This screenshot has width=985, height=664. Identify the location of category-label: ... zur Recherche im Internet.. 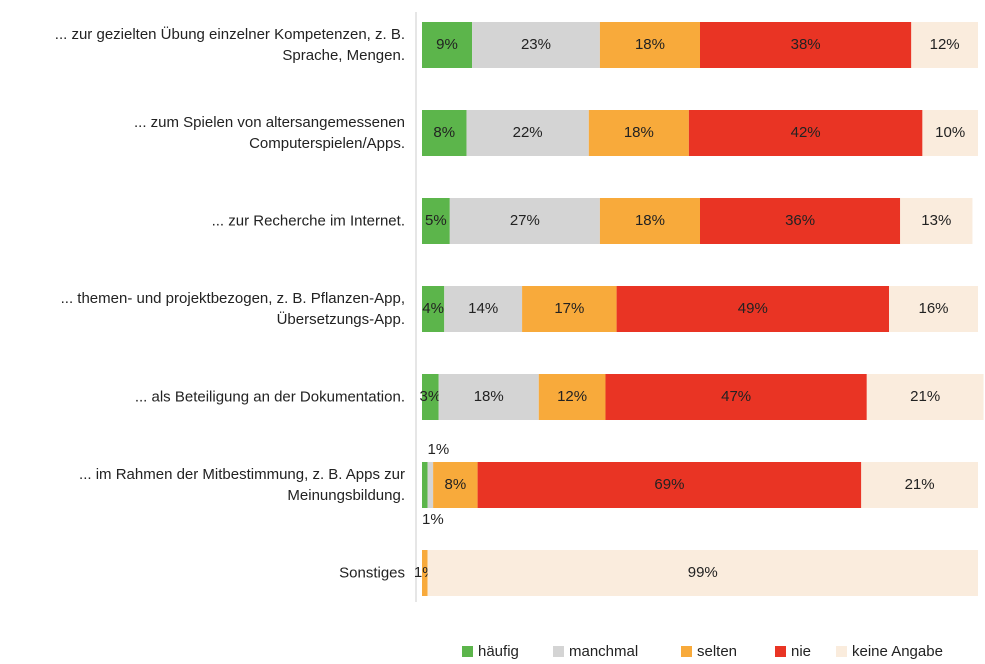
(308, 221).